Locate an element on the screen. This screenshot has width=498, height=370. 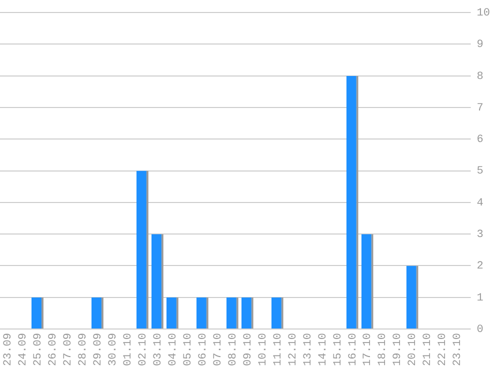
y-tick-label: 7 is located at coordinates (480, 108).